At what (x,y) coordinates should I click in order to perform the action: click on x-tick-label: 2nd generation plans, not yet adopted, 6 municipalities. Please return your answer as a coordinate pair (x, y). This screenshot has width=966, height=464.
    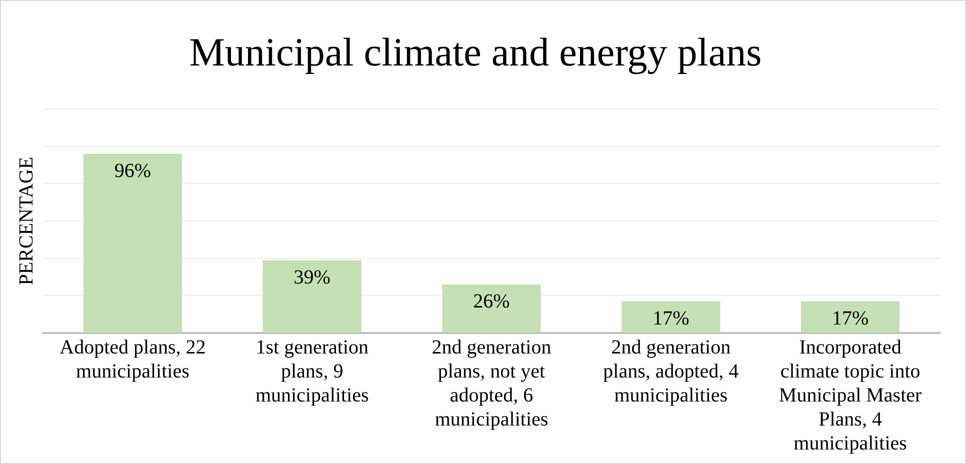
    Looking at the image, I should click on (492, 383).